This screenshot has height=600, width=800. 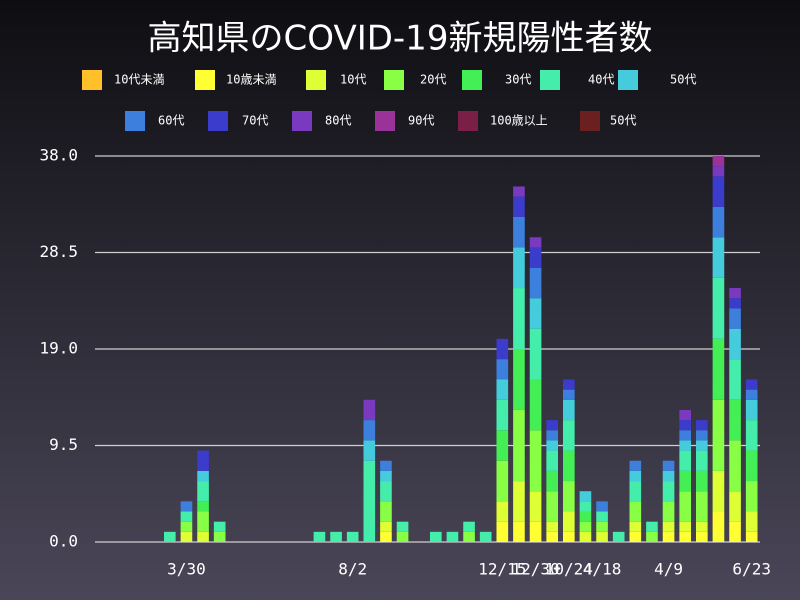 What do you see at coordinates (601, 80) in the screenshot?
I see `legend-label: 40代` at bounding box center [601, 80].